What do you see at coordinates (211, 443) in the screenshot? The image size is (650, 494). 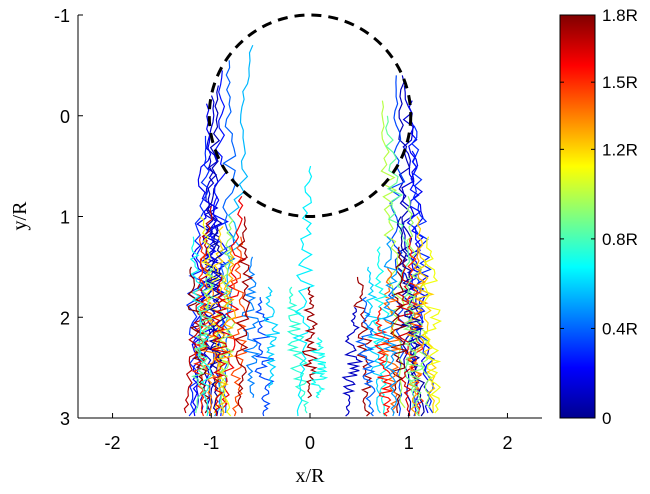 I see `x-tick-label: -1` at bounding box center [211, 443].